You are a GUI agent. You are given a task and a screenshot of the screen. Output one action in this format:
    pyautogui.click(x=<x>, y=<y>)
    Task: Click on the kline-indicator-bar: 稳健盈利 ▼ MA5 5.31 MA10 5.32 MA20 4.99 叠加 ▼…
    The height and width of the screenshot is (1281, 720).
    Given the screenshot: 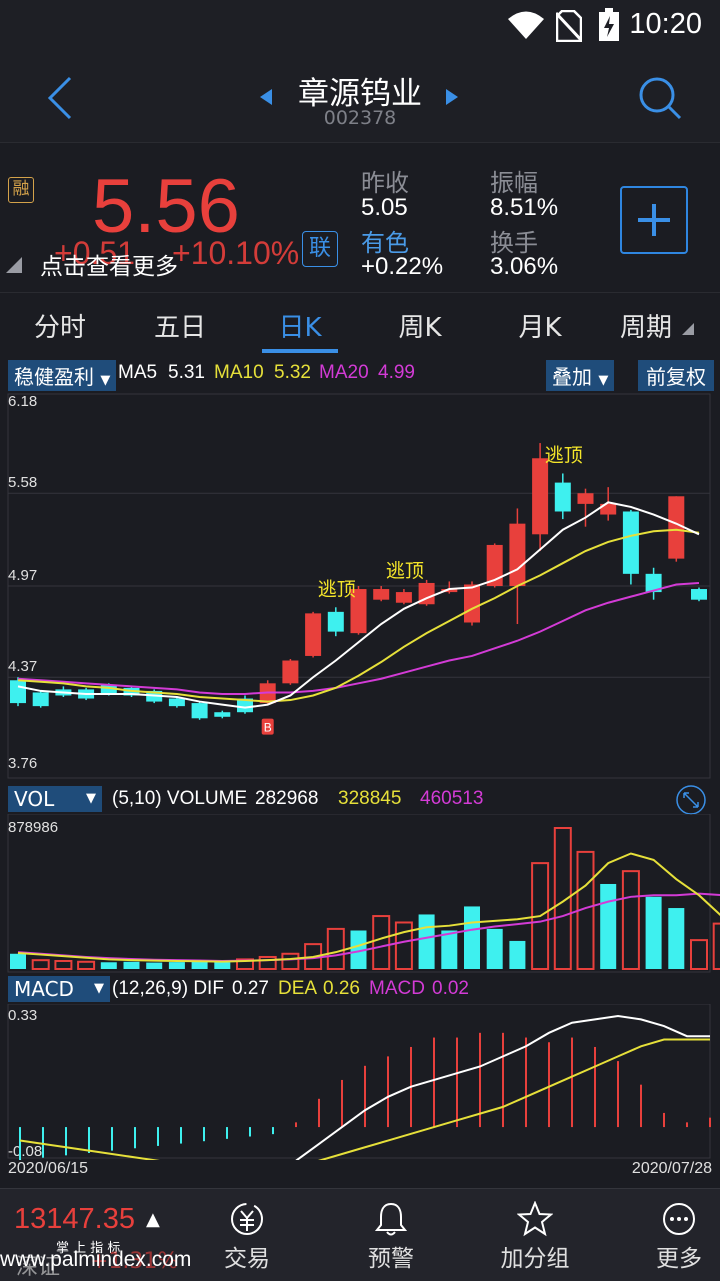 What is the action you would take?
    pyautogui.click(x=360, y=373)
    